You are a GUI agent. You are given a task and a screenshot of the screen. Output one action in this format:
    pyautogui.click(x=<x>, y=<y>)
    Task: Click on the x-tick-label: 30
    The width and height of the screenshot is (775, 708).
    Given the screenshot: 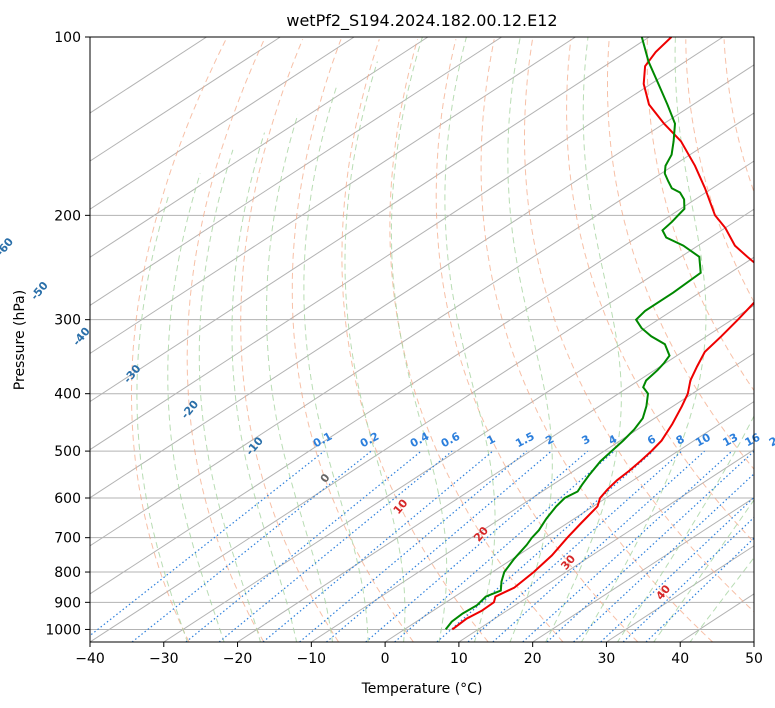 What is the action you would take?
    pyautogui.click(x=607, y=659)
    